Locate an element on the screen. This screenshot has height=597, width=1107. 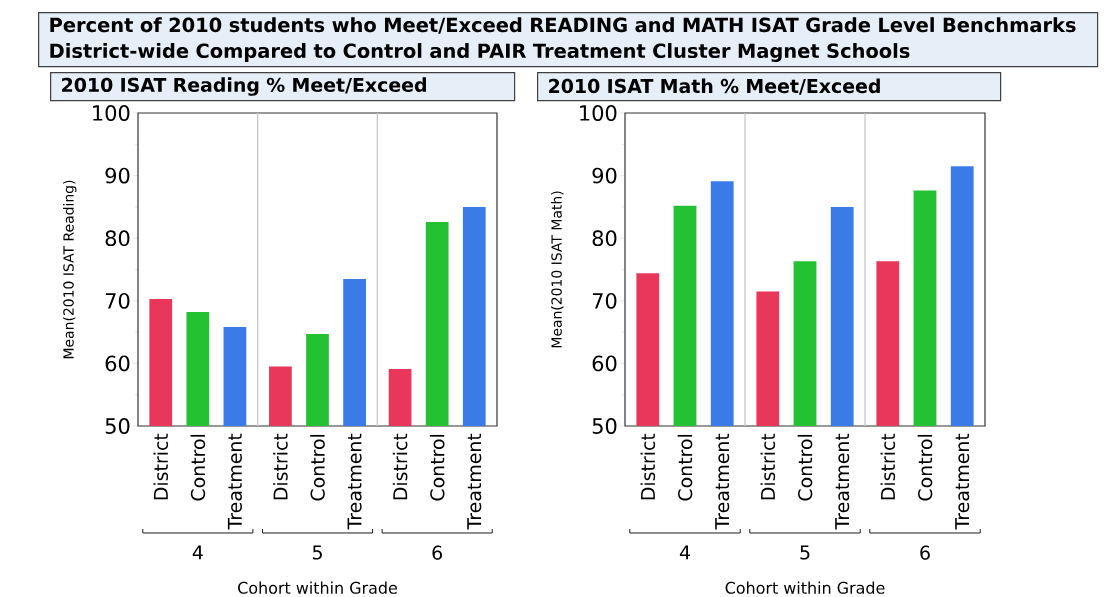
y-axis-title: Mean(2010 ISAT Math) is located at coordinates (557, 269).